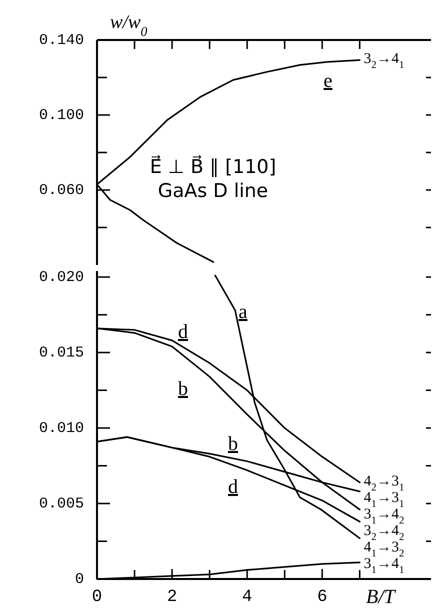 The image size is (433, 611). Describe the element at coordinates (61, 115) in the screenshot. I see `y-tick-label: 0.100` at that location.